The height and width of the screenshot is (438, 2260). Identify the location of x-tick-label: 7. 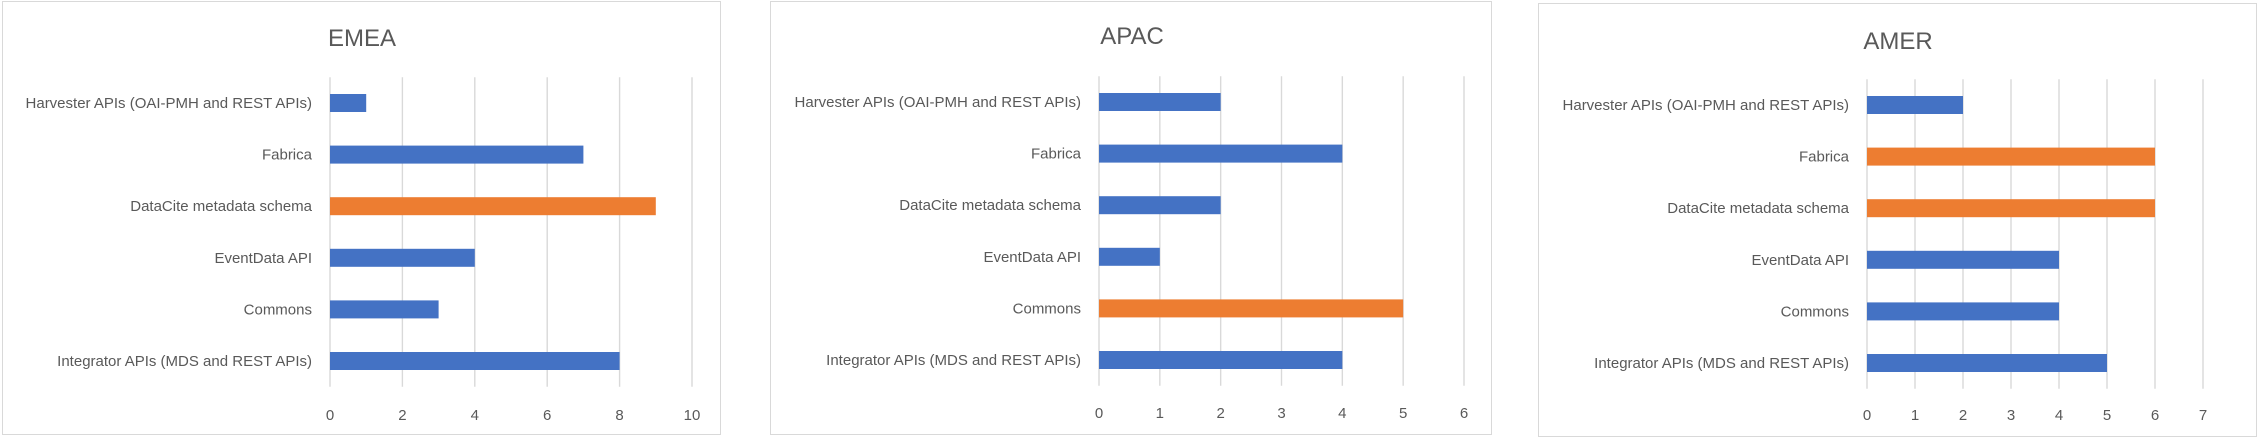
(2203, 415).